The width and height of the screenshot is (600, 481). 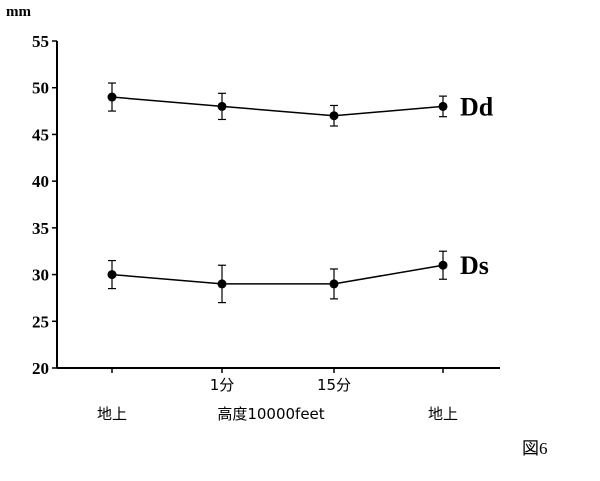 I want to click on series-ds: Ds, so click(x=298, y=277).